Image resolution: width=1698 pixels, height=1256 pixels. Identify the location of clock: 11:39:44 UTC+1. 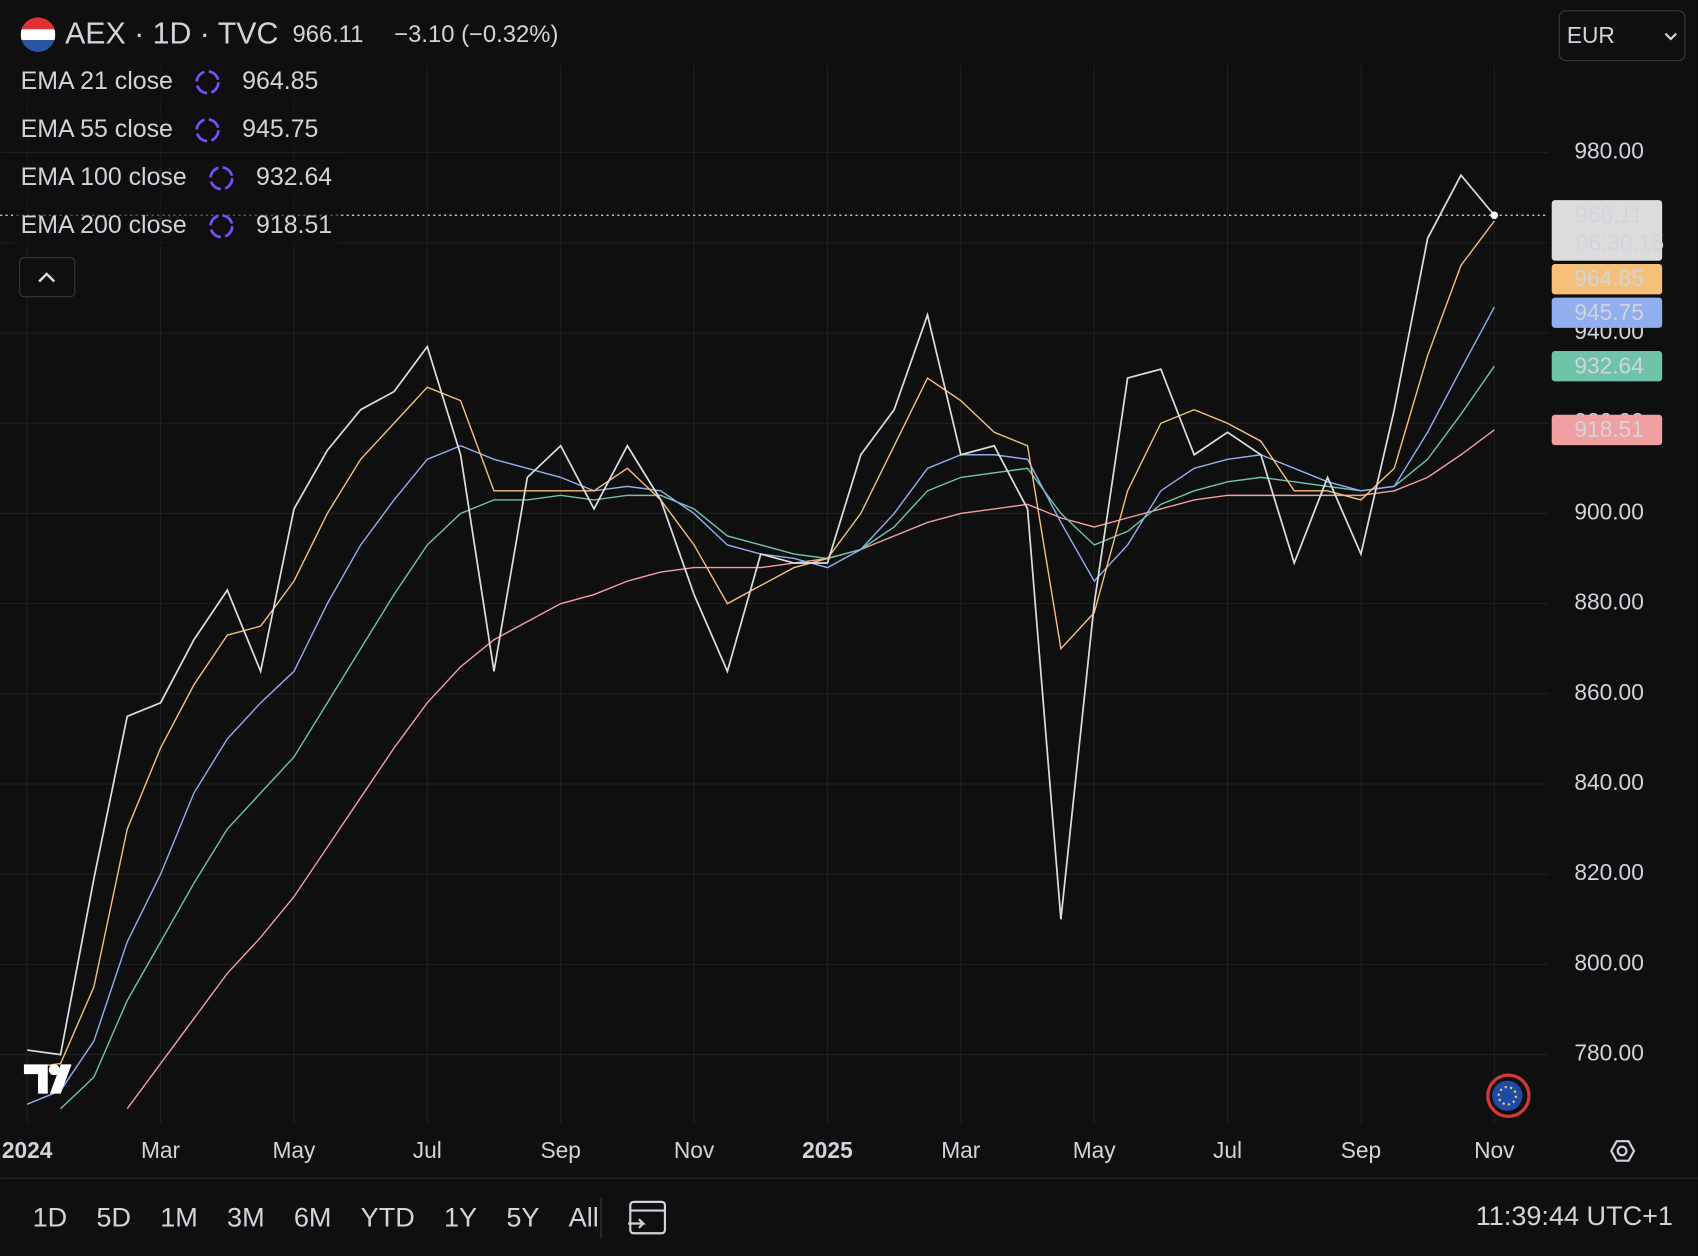
(1574, 1216).